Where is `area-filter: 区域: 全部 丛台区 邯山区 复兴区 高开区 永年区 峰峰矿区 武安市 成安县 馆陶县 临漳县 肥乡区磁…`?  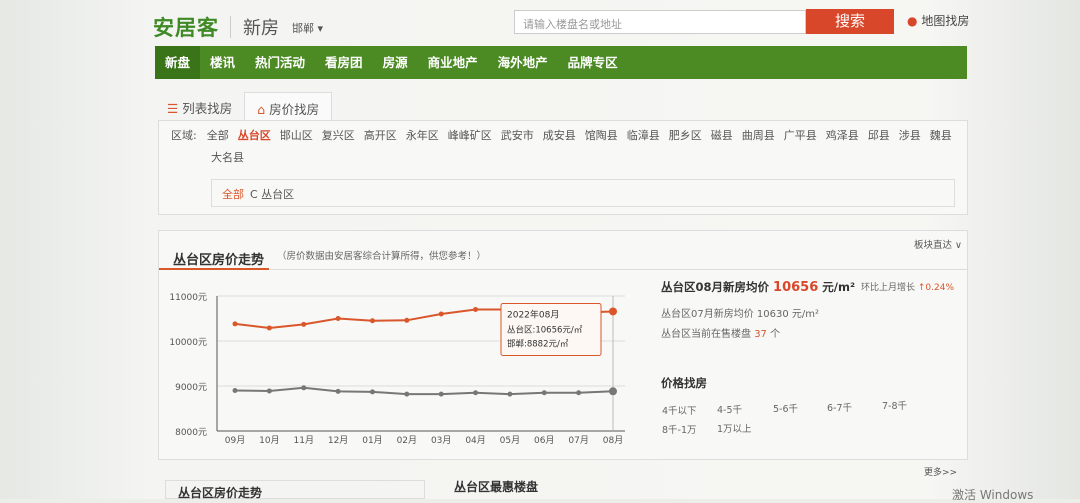 area-filter: 区域: 全部 丛台区 邯山区 复兴区 高开区 永年区 峰峰矿区 武安市 成安县 馆陶县 临漳县 肥乡区磁… is located at coordinates (563, 167).